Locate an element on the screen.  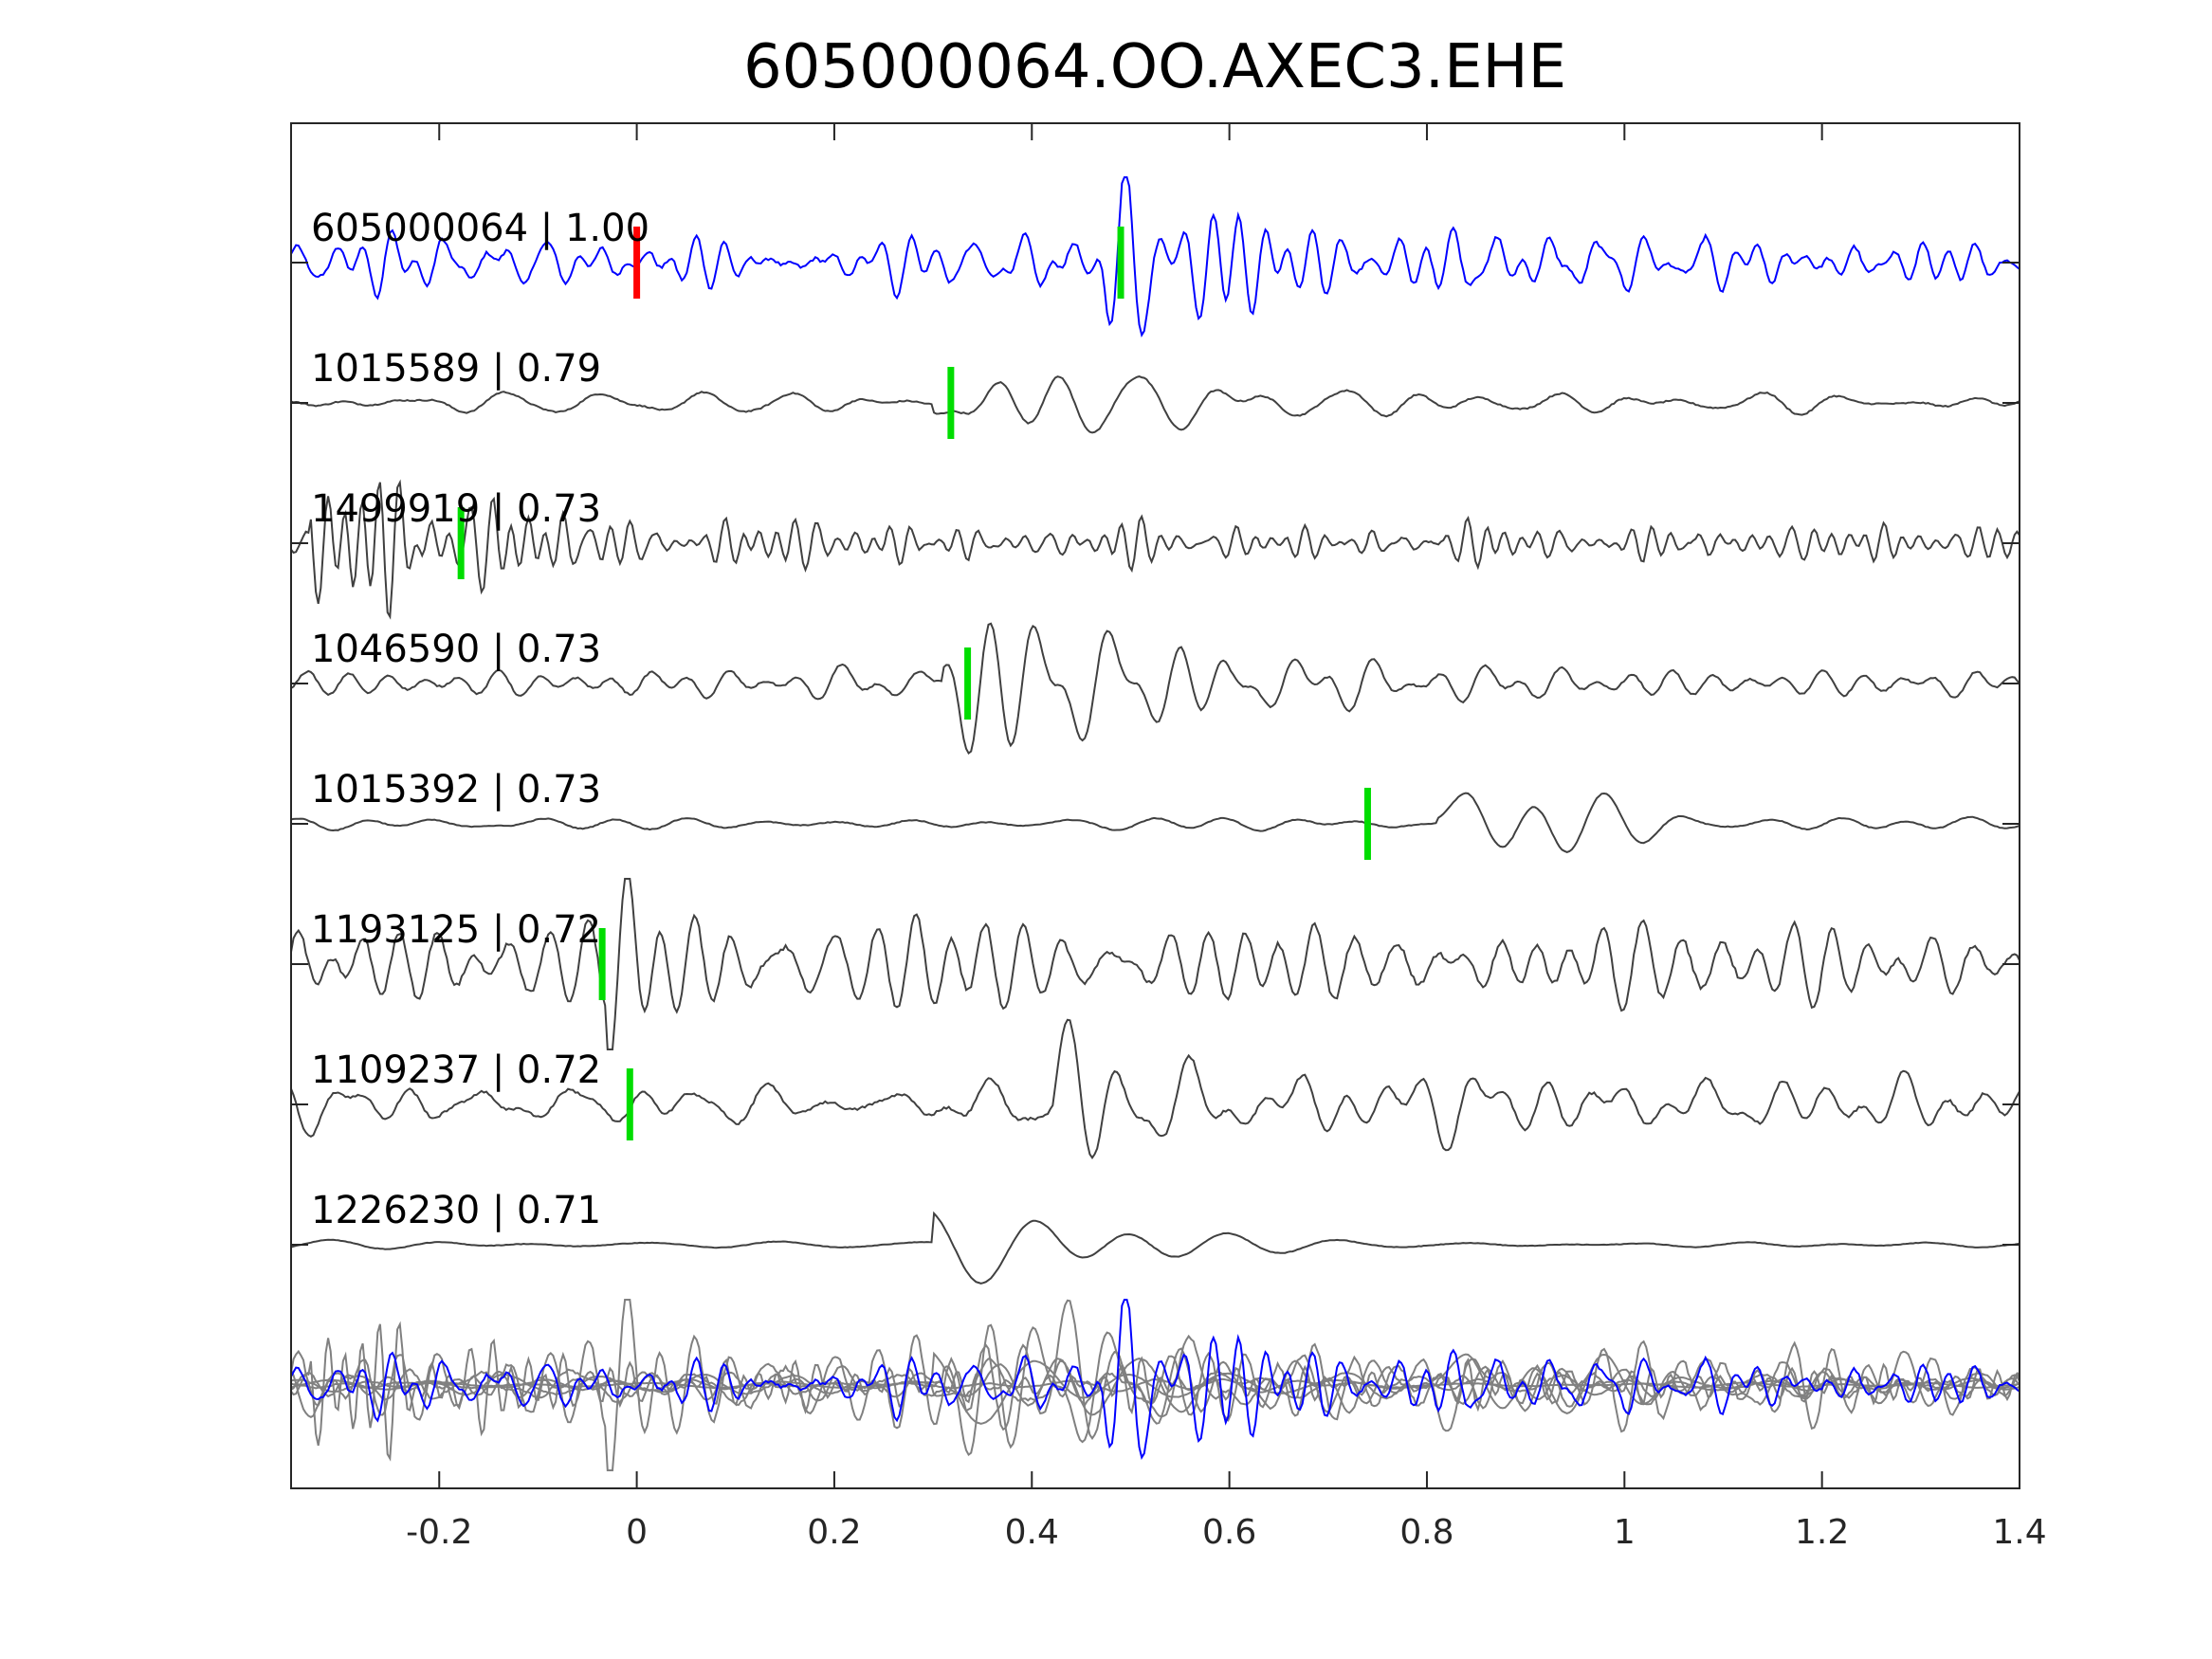
trace-label: 1015589 | 0.79 is located at coordinates (456, 369).